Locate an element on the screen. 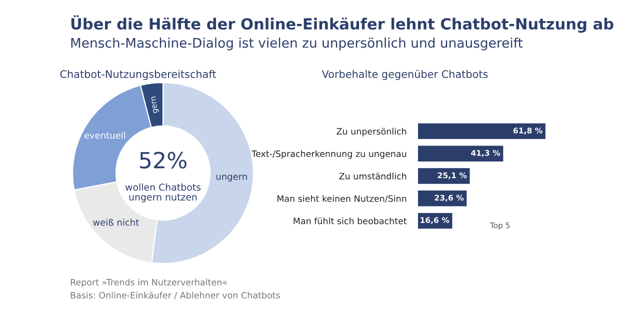 The height and width of the screenshot is (324, 620). text: Über die Hälfte der Online-Einkäufer lehnt Chatbot-Nutzung ab is located at coordinates (342, 24).